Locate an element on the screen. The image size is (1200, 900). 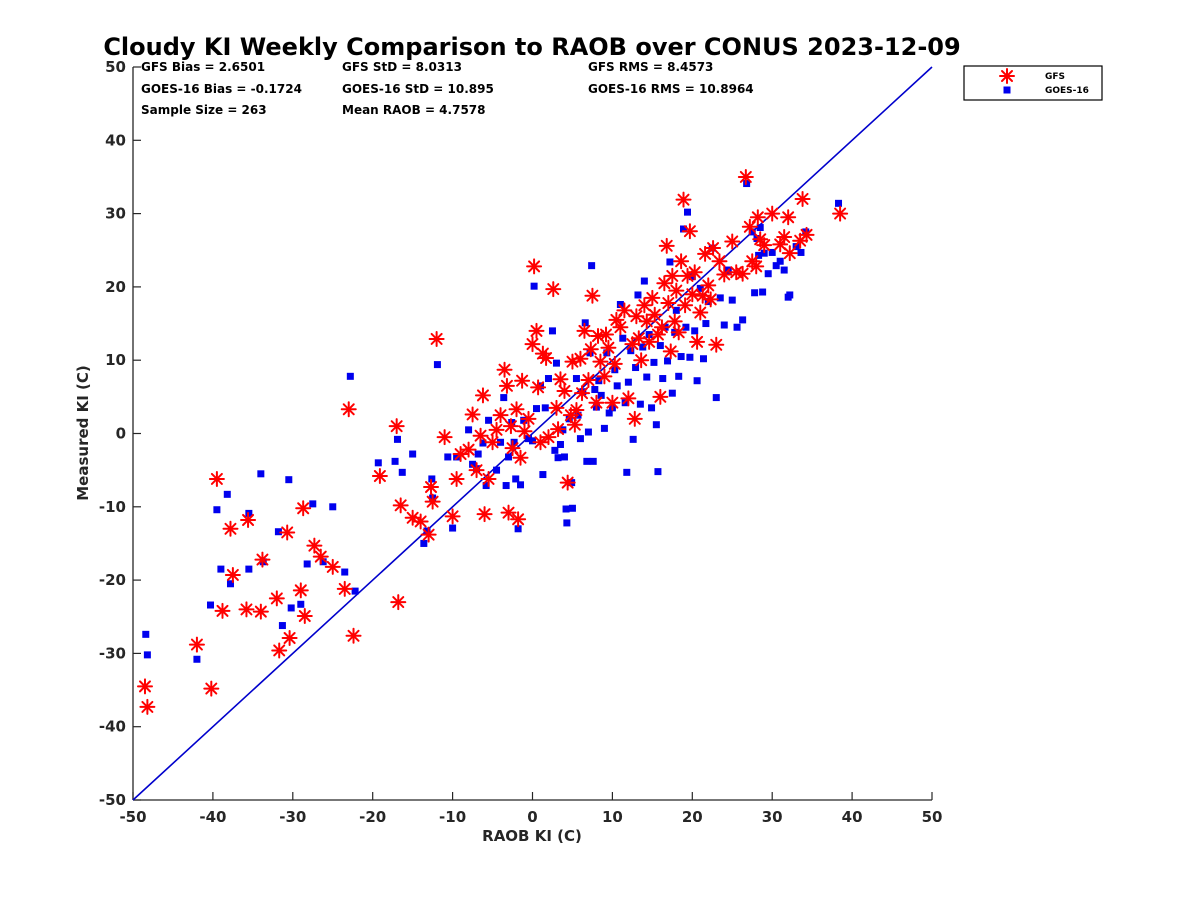
stat-gfs-bias: GFS Bias = 2.6501 is located at coordinates (203, 67).